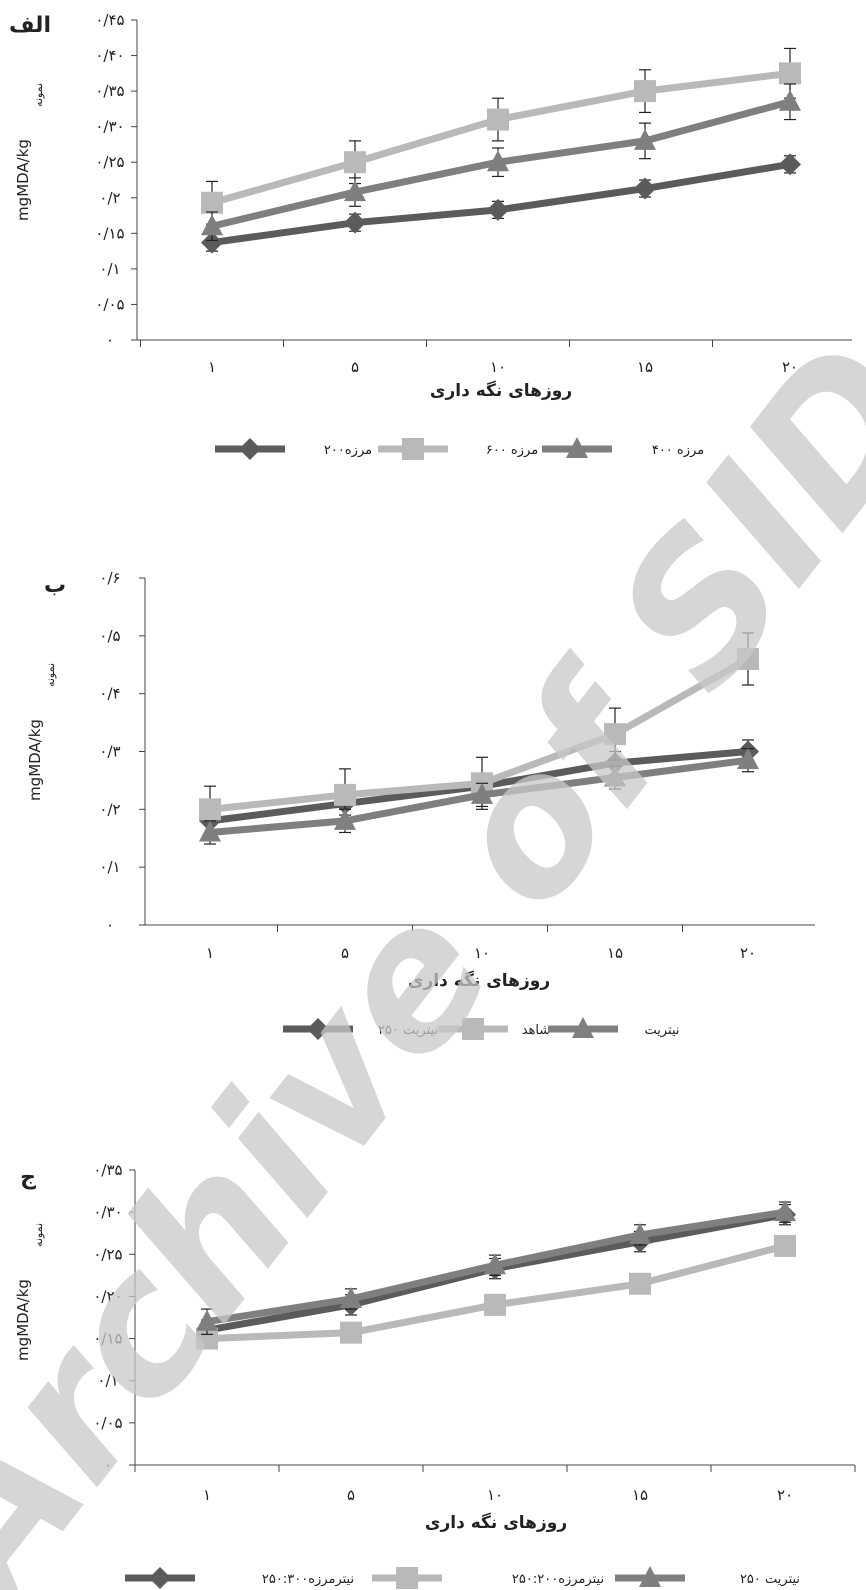 The image size is (866, 1590). What do you see at coordinates (109, 20) in the screenshot?
I see `y-tick-label: ۰/۴۵` at bounding box center [109, 20].